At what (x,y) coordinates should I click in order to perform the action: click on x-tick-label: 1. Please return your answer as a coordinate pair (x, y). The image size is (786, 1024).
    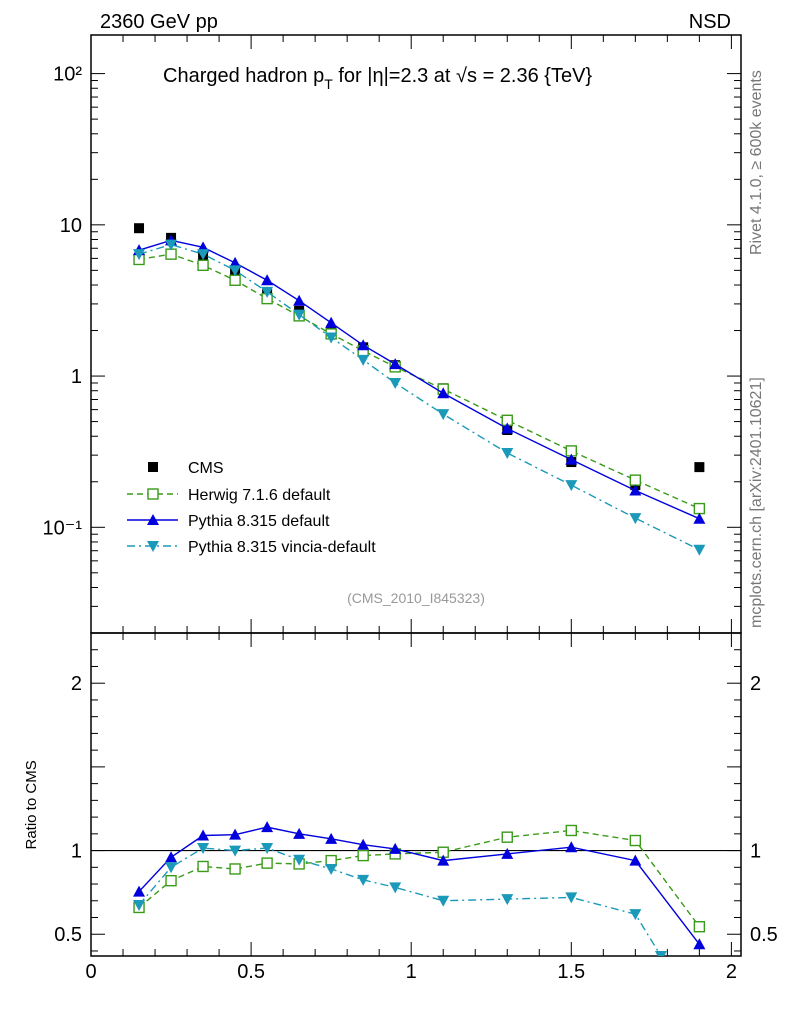
    Looking at the image, I should click on (411, 972).